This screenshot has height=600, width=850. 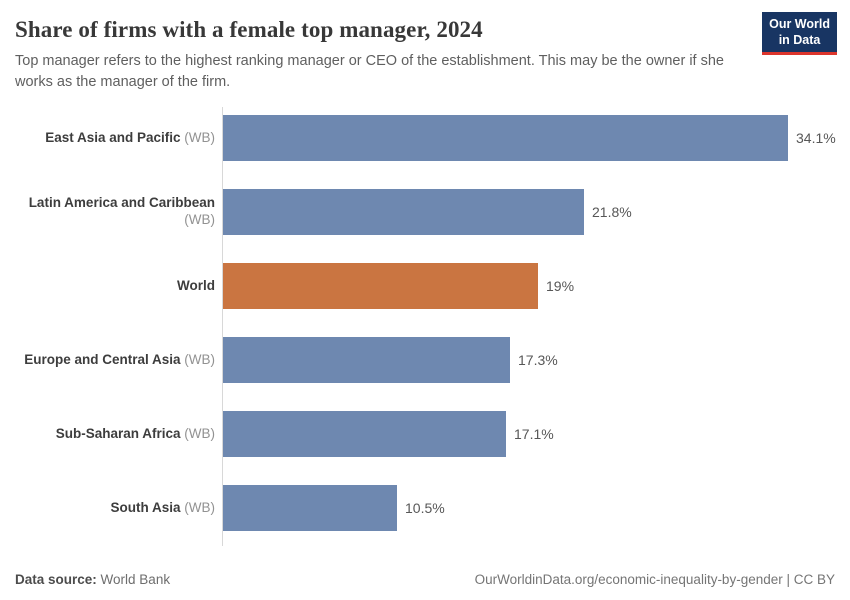 I want to click on data-source: Data source: World Bank, so click(x=92, y=579).